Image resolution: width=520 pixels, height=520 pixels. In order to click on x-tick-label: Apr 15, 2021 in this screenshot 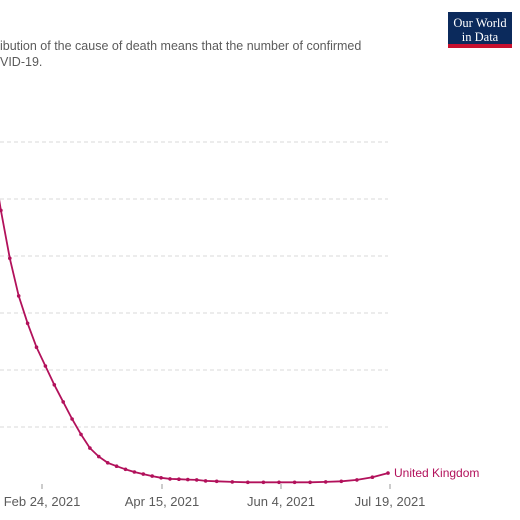, I will do `click(162, 501)`.